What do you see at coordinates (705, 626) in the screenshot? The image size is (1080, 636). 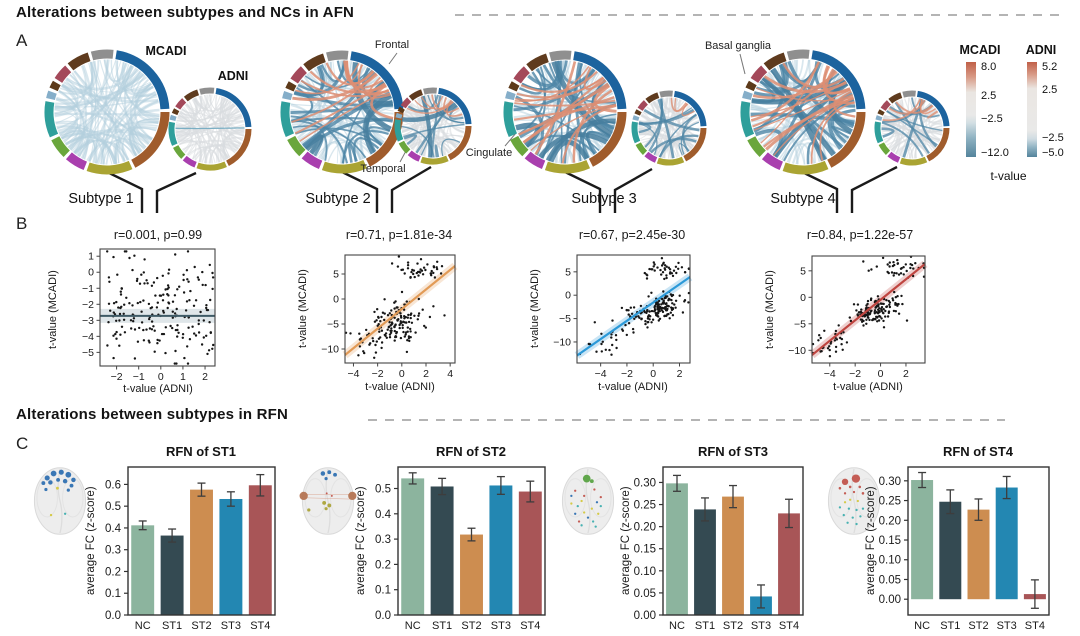 I see `svg-text: ST1` at bounding box center [705, 626].